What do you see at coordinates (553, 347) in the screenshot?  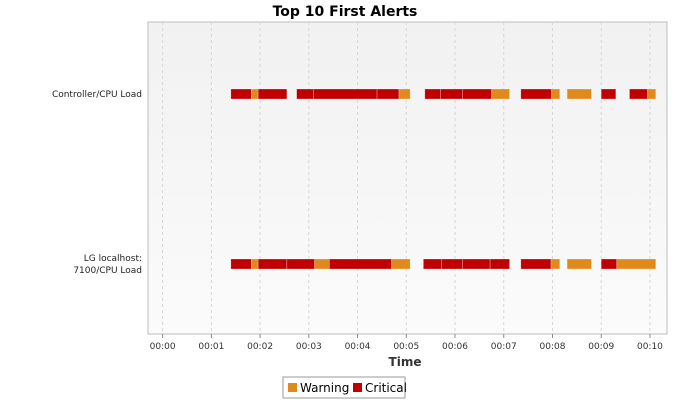 I see `x-tick-label: 00:08` at bounding box center [553, 347].